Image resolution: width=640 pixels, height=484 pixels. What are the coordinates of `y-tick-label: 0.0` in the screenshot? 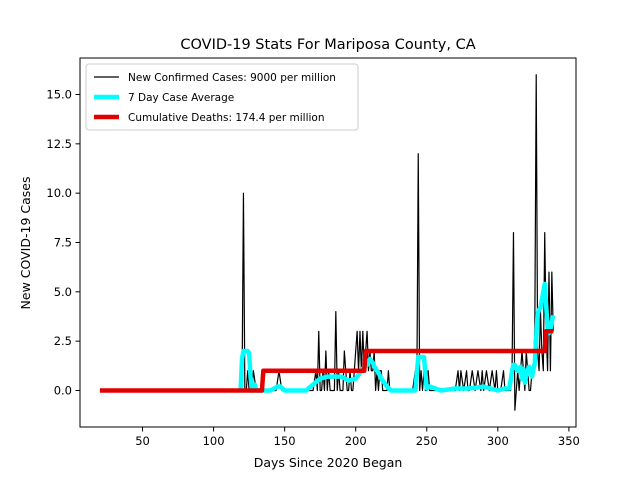 It's located at (63, 390).